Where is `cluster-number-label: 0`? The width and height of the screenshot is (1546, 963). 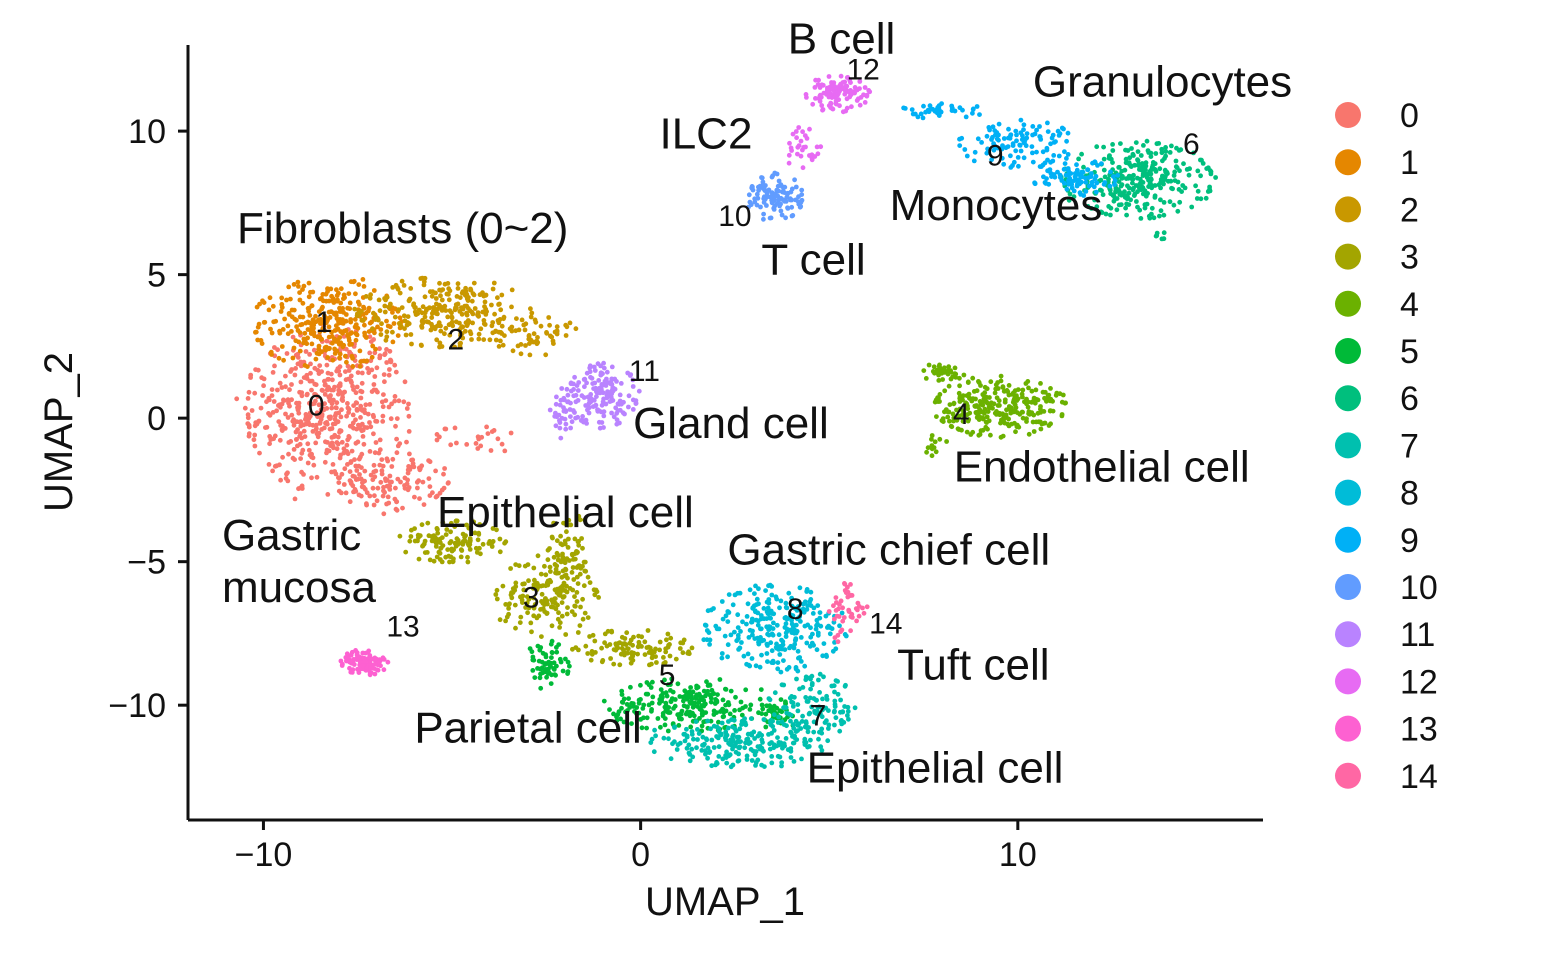 cluster-number-label: 0 is located at coordinates (316, 405).